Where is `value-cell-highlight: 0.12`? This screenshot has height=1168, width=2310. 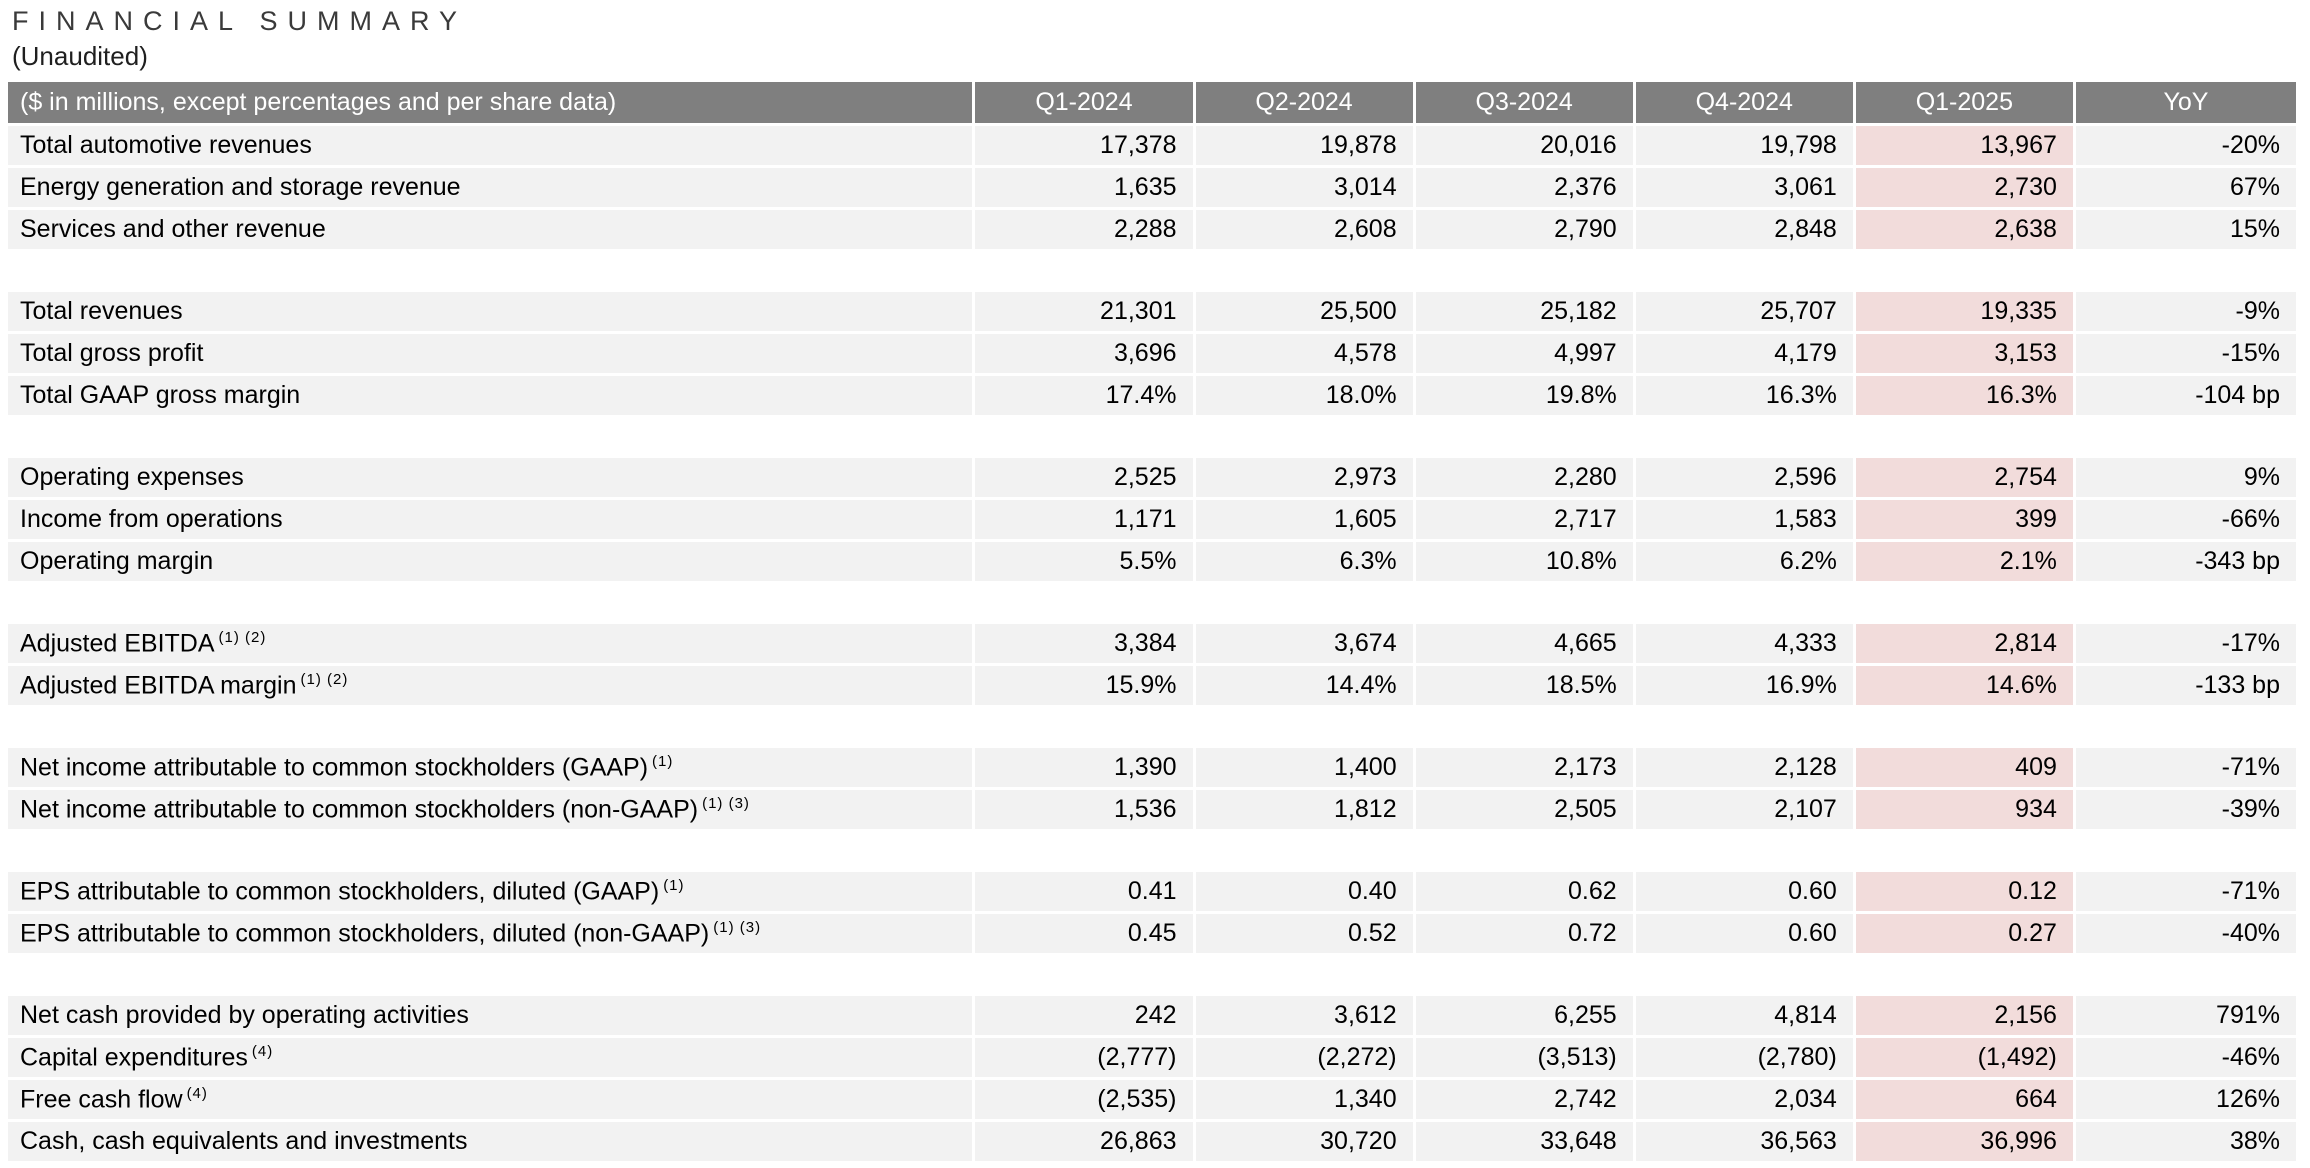 value-cell-highlight: 0.12 is located at coordinates (1965, 893).